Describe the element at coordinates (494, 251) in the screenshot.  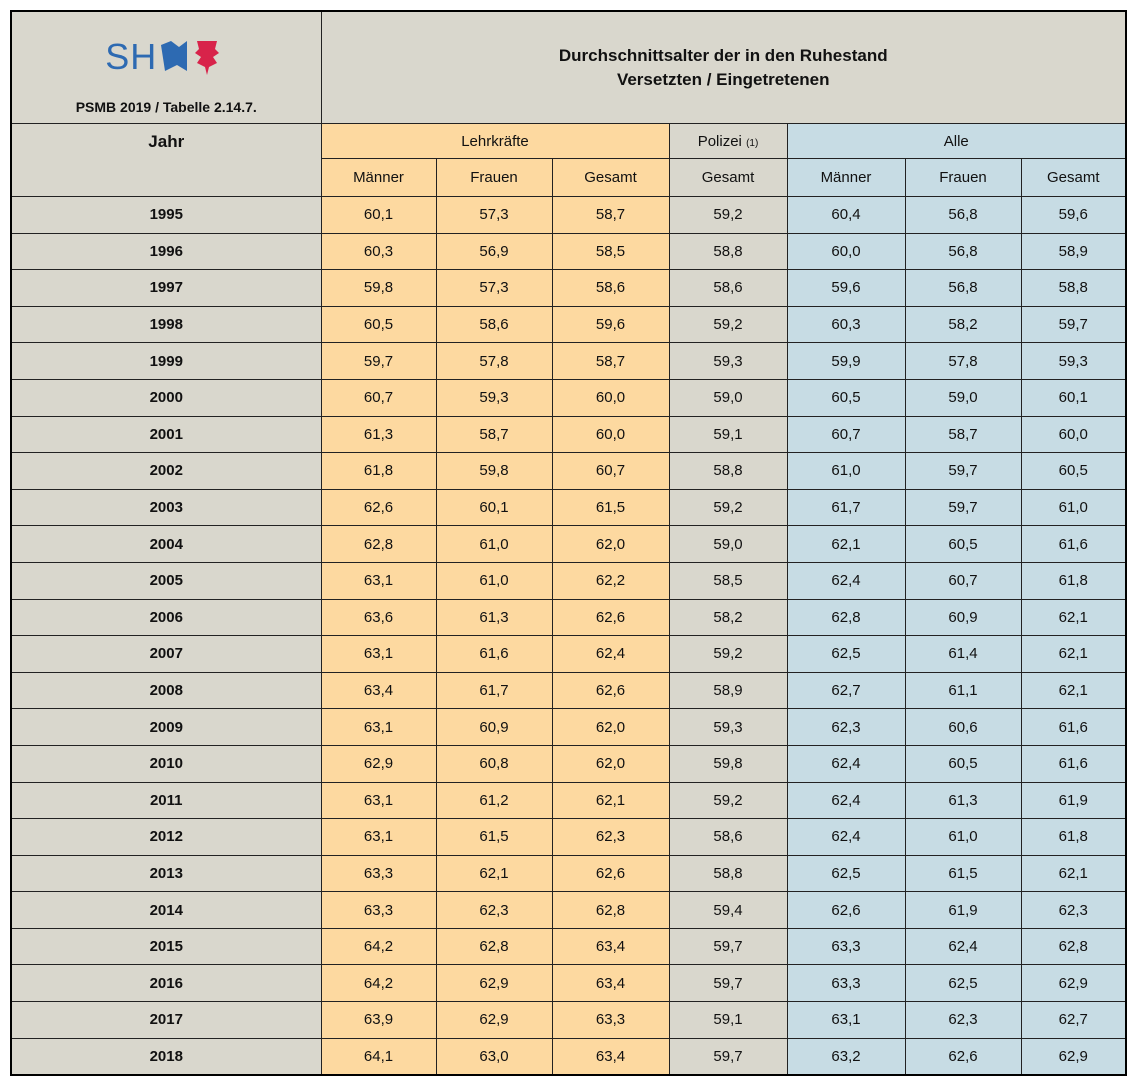
I see `value-cell: 56,9` at that location.